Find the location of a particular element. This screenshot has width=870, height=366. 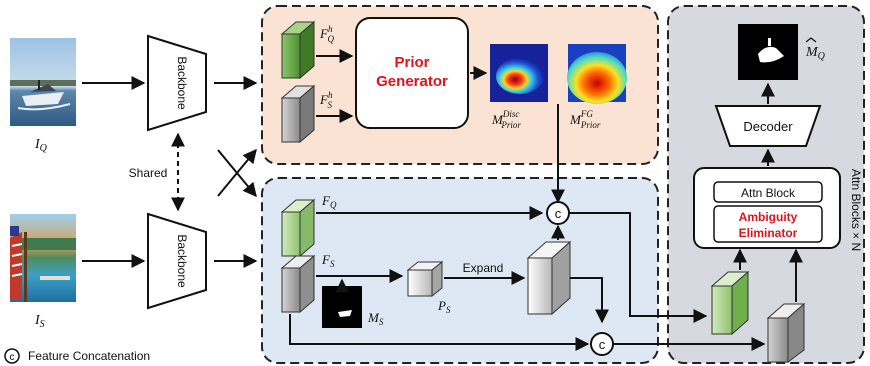

ps-label: PS is located at coordinates (444, 306).